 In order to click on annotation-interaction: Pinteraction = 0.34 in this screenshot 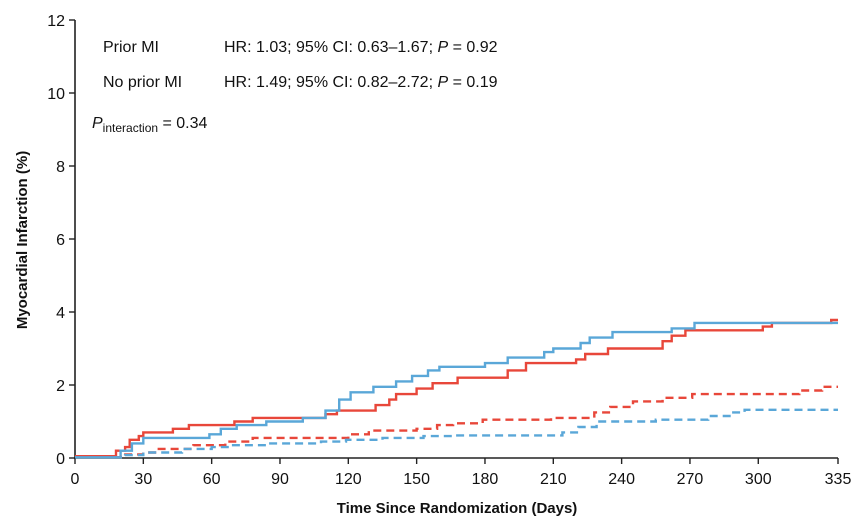, I will do `click(150, 125)`.